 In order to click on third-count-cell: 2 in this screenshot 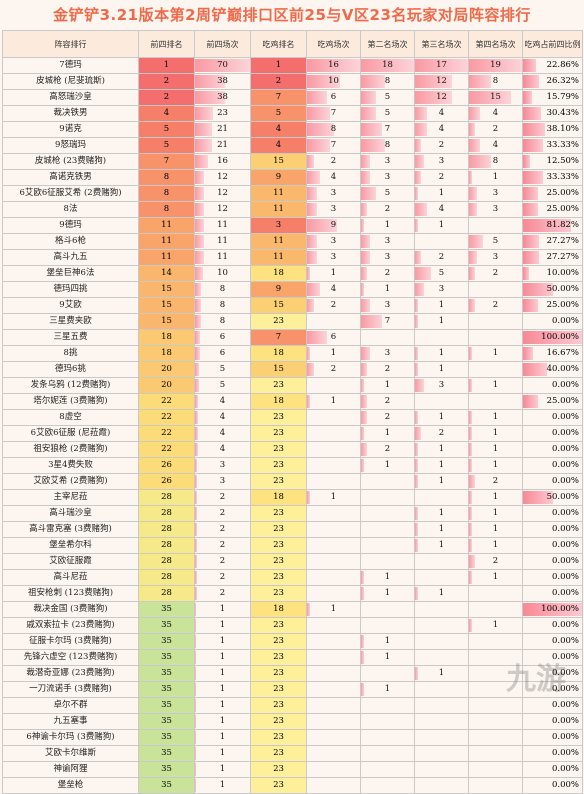, I will do `click(442, 258)`.